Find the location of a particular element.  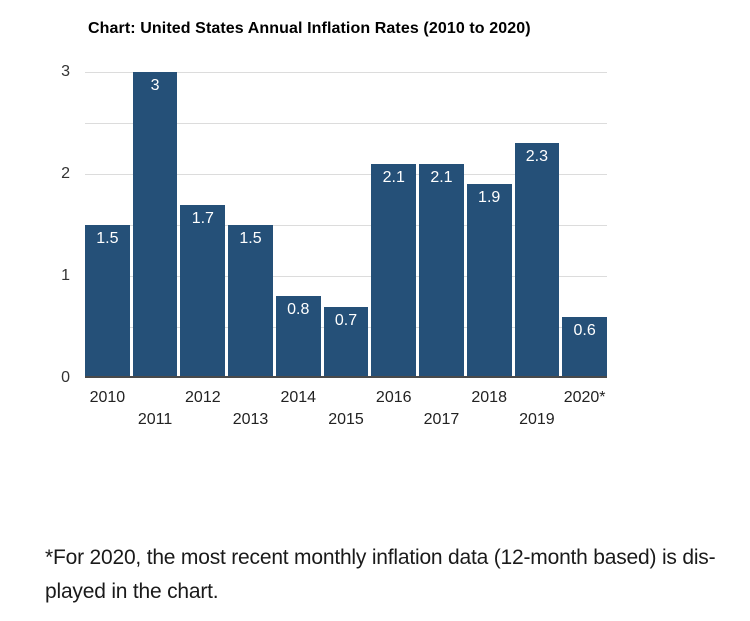

bar-2016: 2.1 is located at coordinates (394, 270).